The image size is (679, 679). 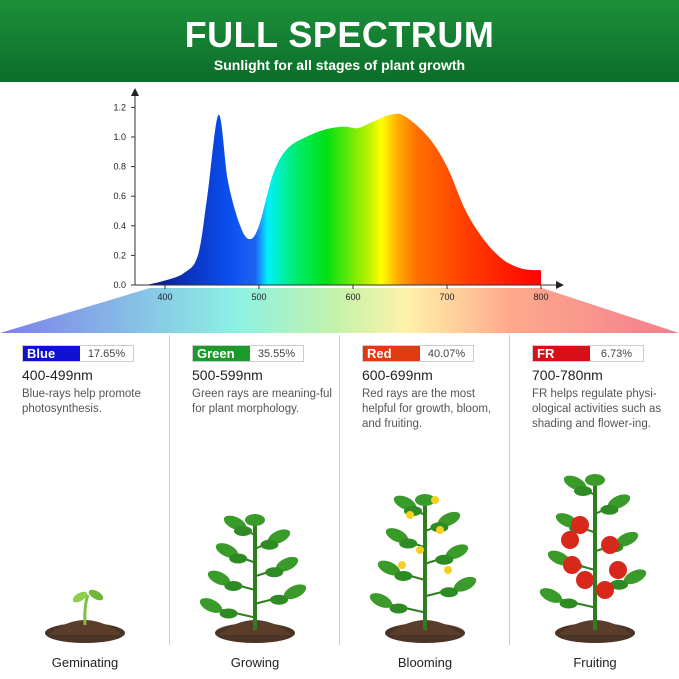 I want to click on band-range: 500-599nm, so click(x=227, y=375).